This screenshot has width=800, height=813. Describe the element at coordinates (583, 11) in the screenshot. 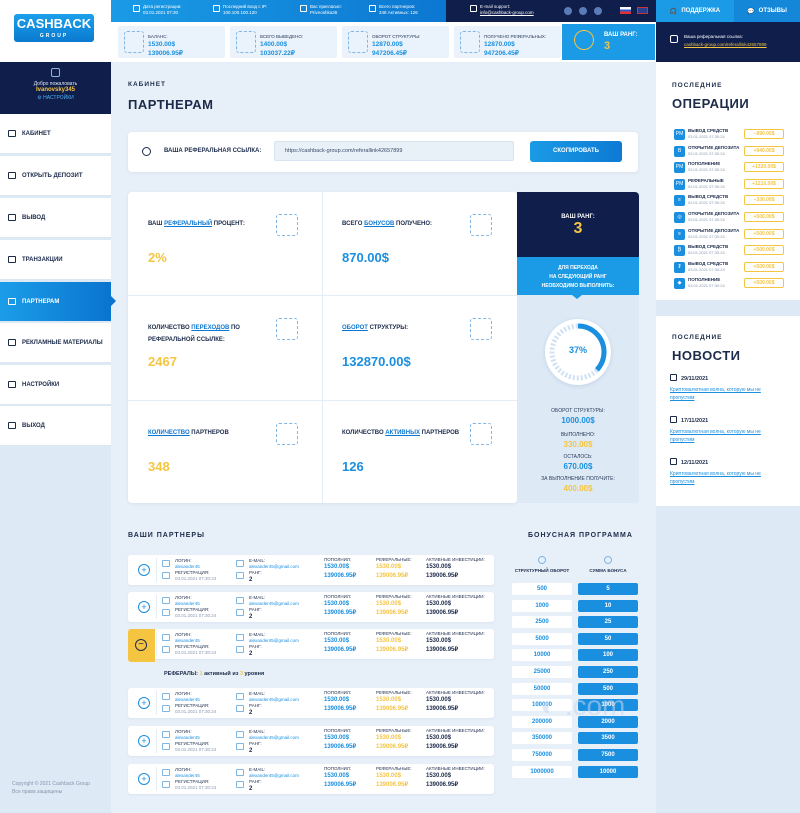

I see `youtube-icon` at that location.